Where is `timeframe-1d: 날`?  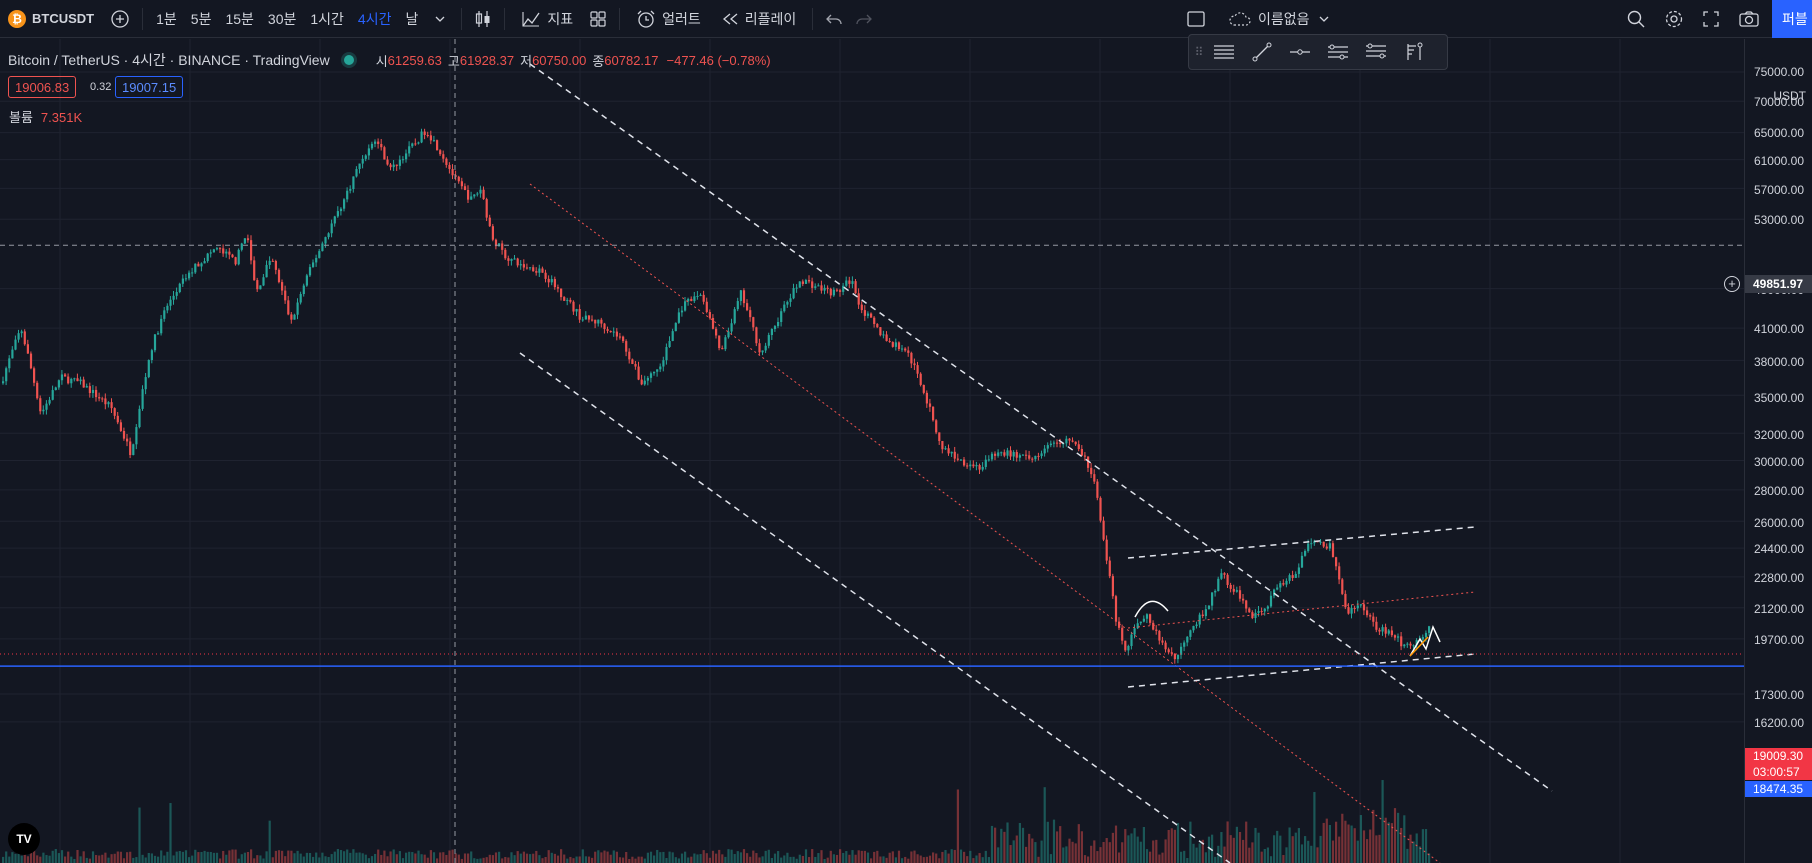
timeframe-1d: 날 is located at coordinates (412, 18).